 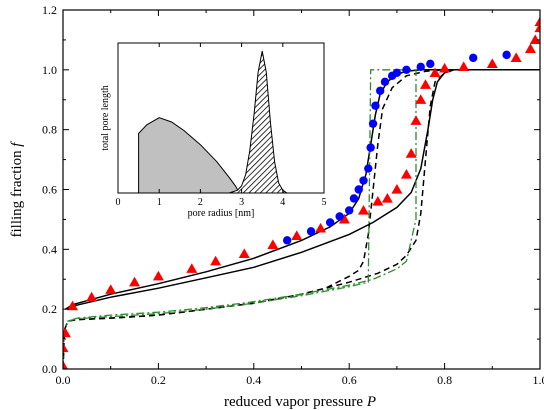 I want to click on inset-x-tick-label-2: 2, so click(x=200, y=202).